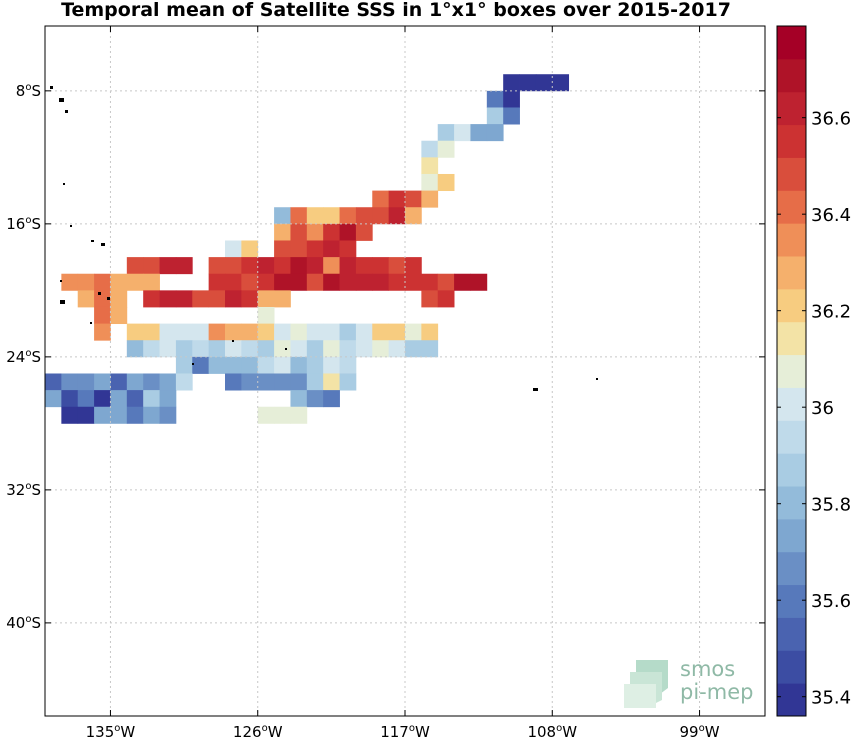 This screenshot has width=854, height=740. What do you see at coordinates (831, 698) in the screenshot?
I see `colorbar-tick-label: 35.4` at bounding box center [831, 698].